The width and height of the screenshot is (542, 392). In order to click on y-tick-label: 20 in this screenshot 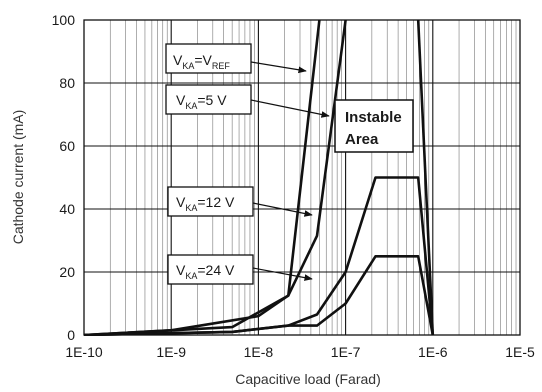, I will do `click(67, 272)`.